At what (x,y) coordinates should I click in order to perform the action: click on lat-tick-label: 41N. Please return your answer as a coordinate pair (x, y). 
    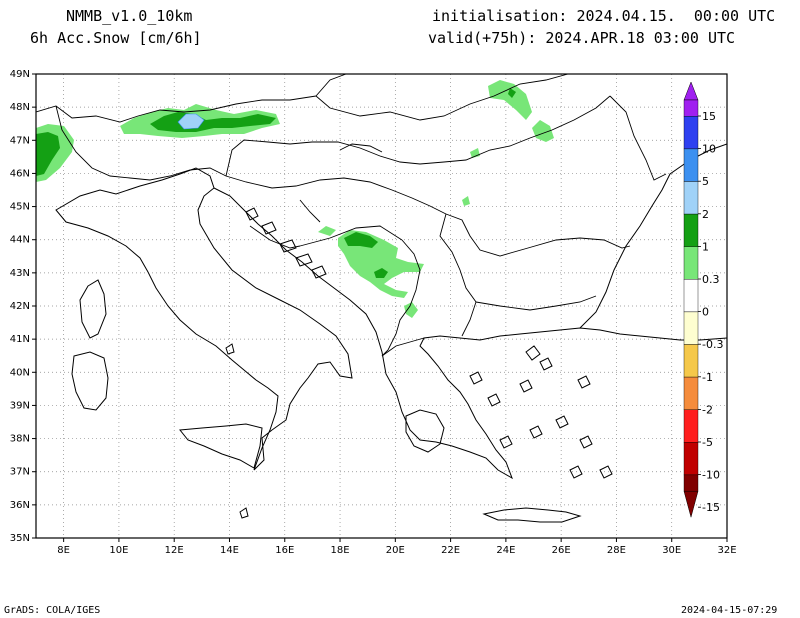
    Looking at the image, I should click on (20, 339).